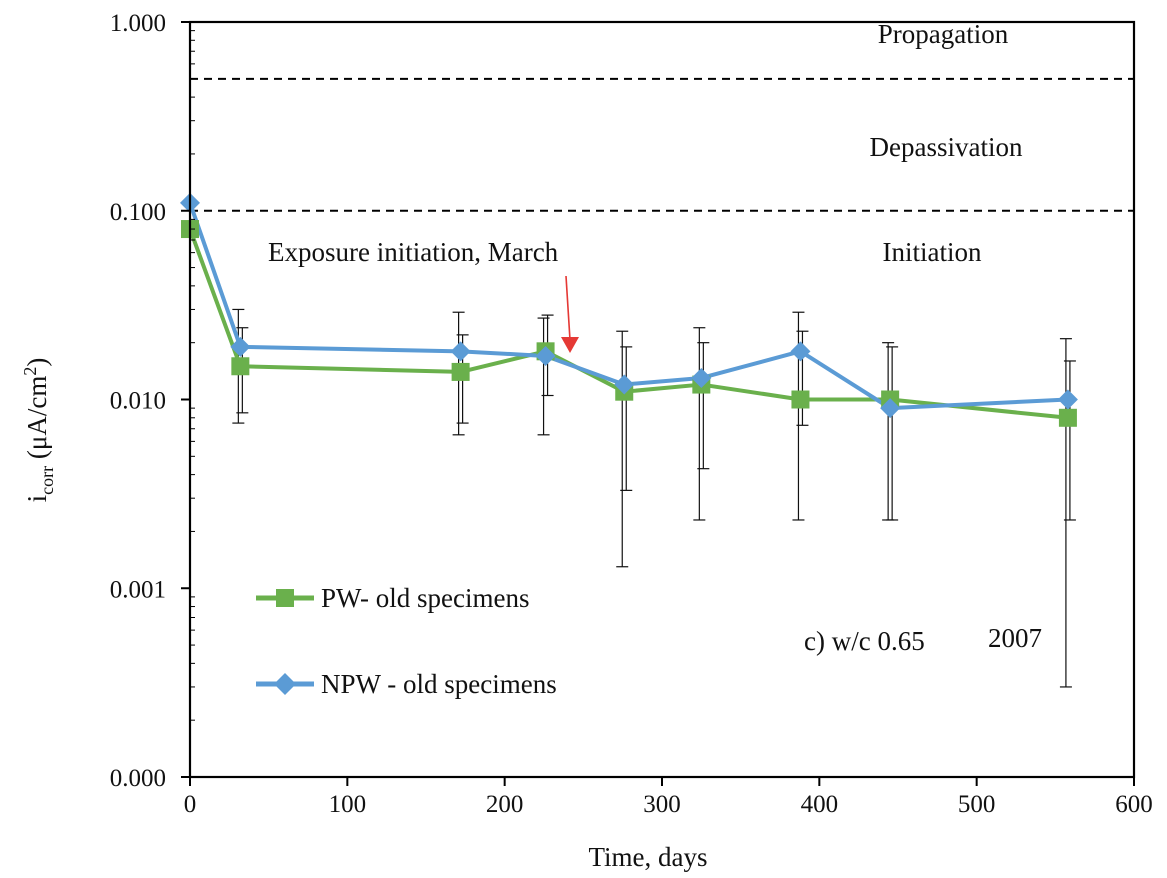 Image resolution: width=1167 pixels, height=878 pixels. What do you see at coordinates (505, 804) in the screenshot?
I see `x-tick-label: 200` at bounding box center [505, 804].